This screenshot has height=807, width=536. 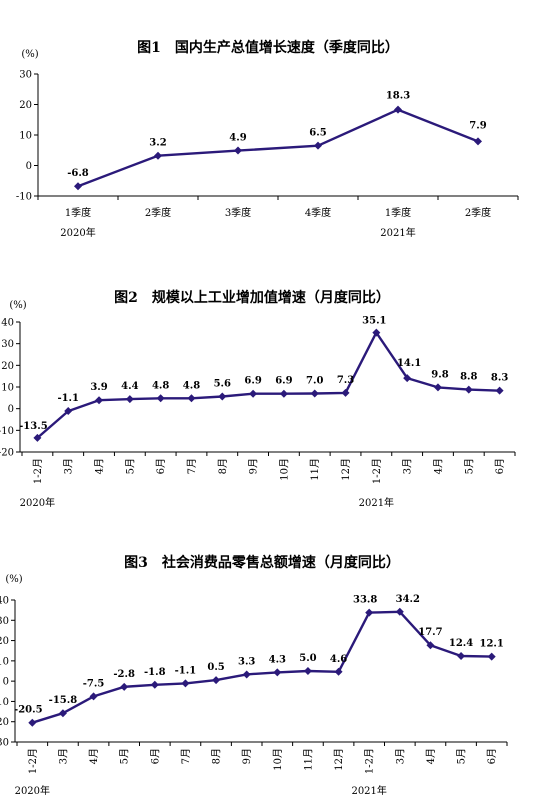 What do you see at coordinates (11, 409) in the screenshot?
I see `chart2-y-tick-label: 0` at bounding box center [11, 409].